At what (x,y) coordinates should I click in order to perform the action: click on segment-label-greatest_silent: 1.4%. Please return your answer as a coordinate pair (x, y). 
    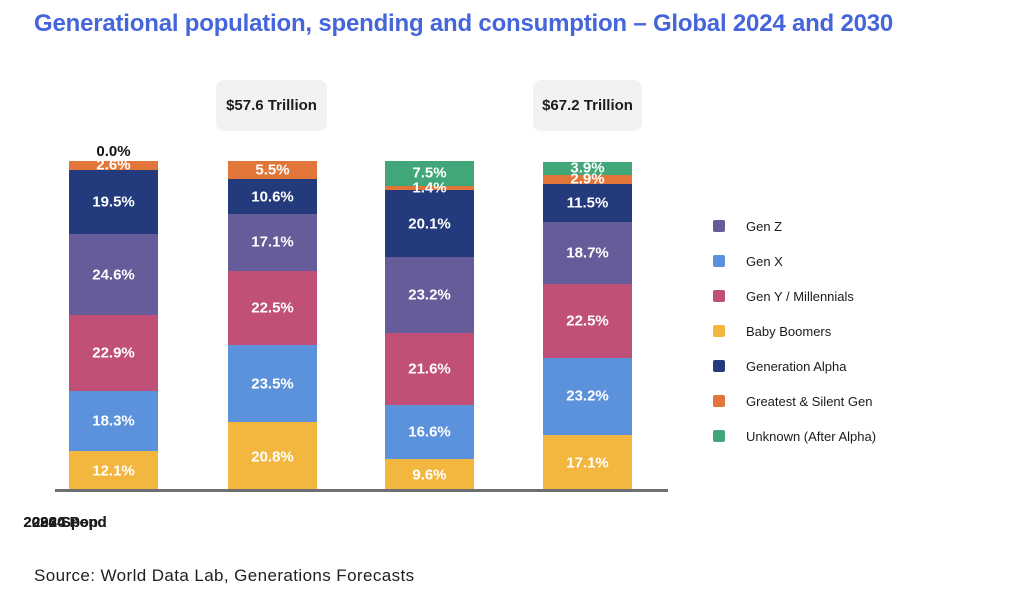
    Looking at the image, I should click on (429, 188).